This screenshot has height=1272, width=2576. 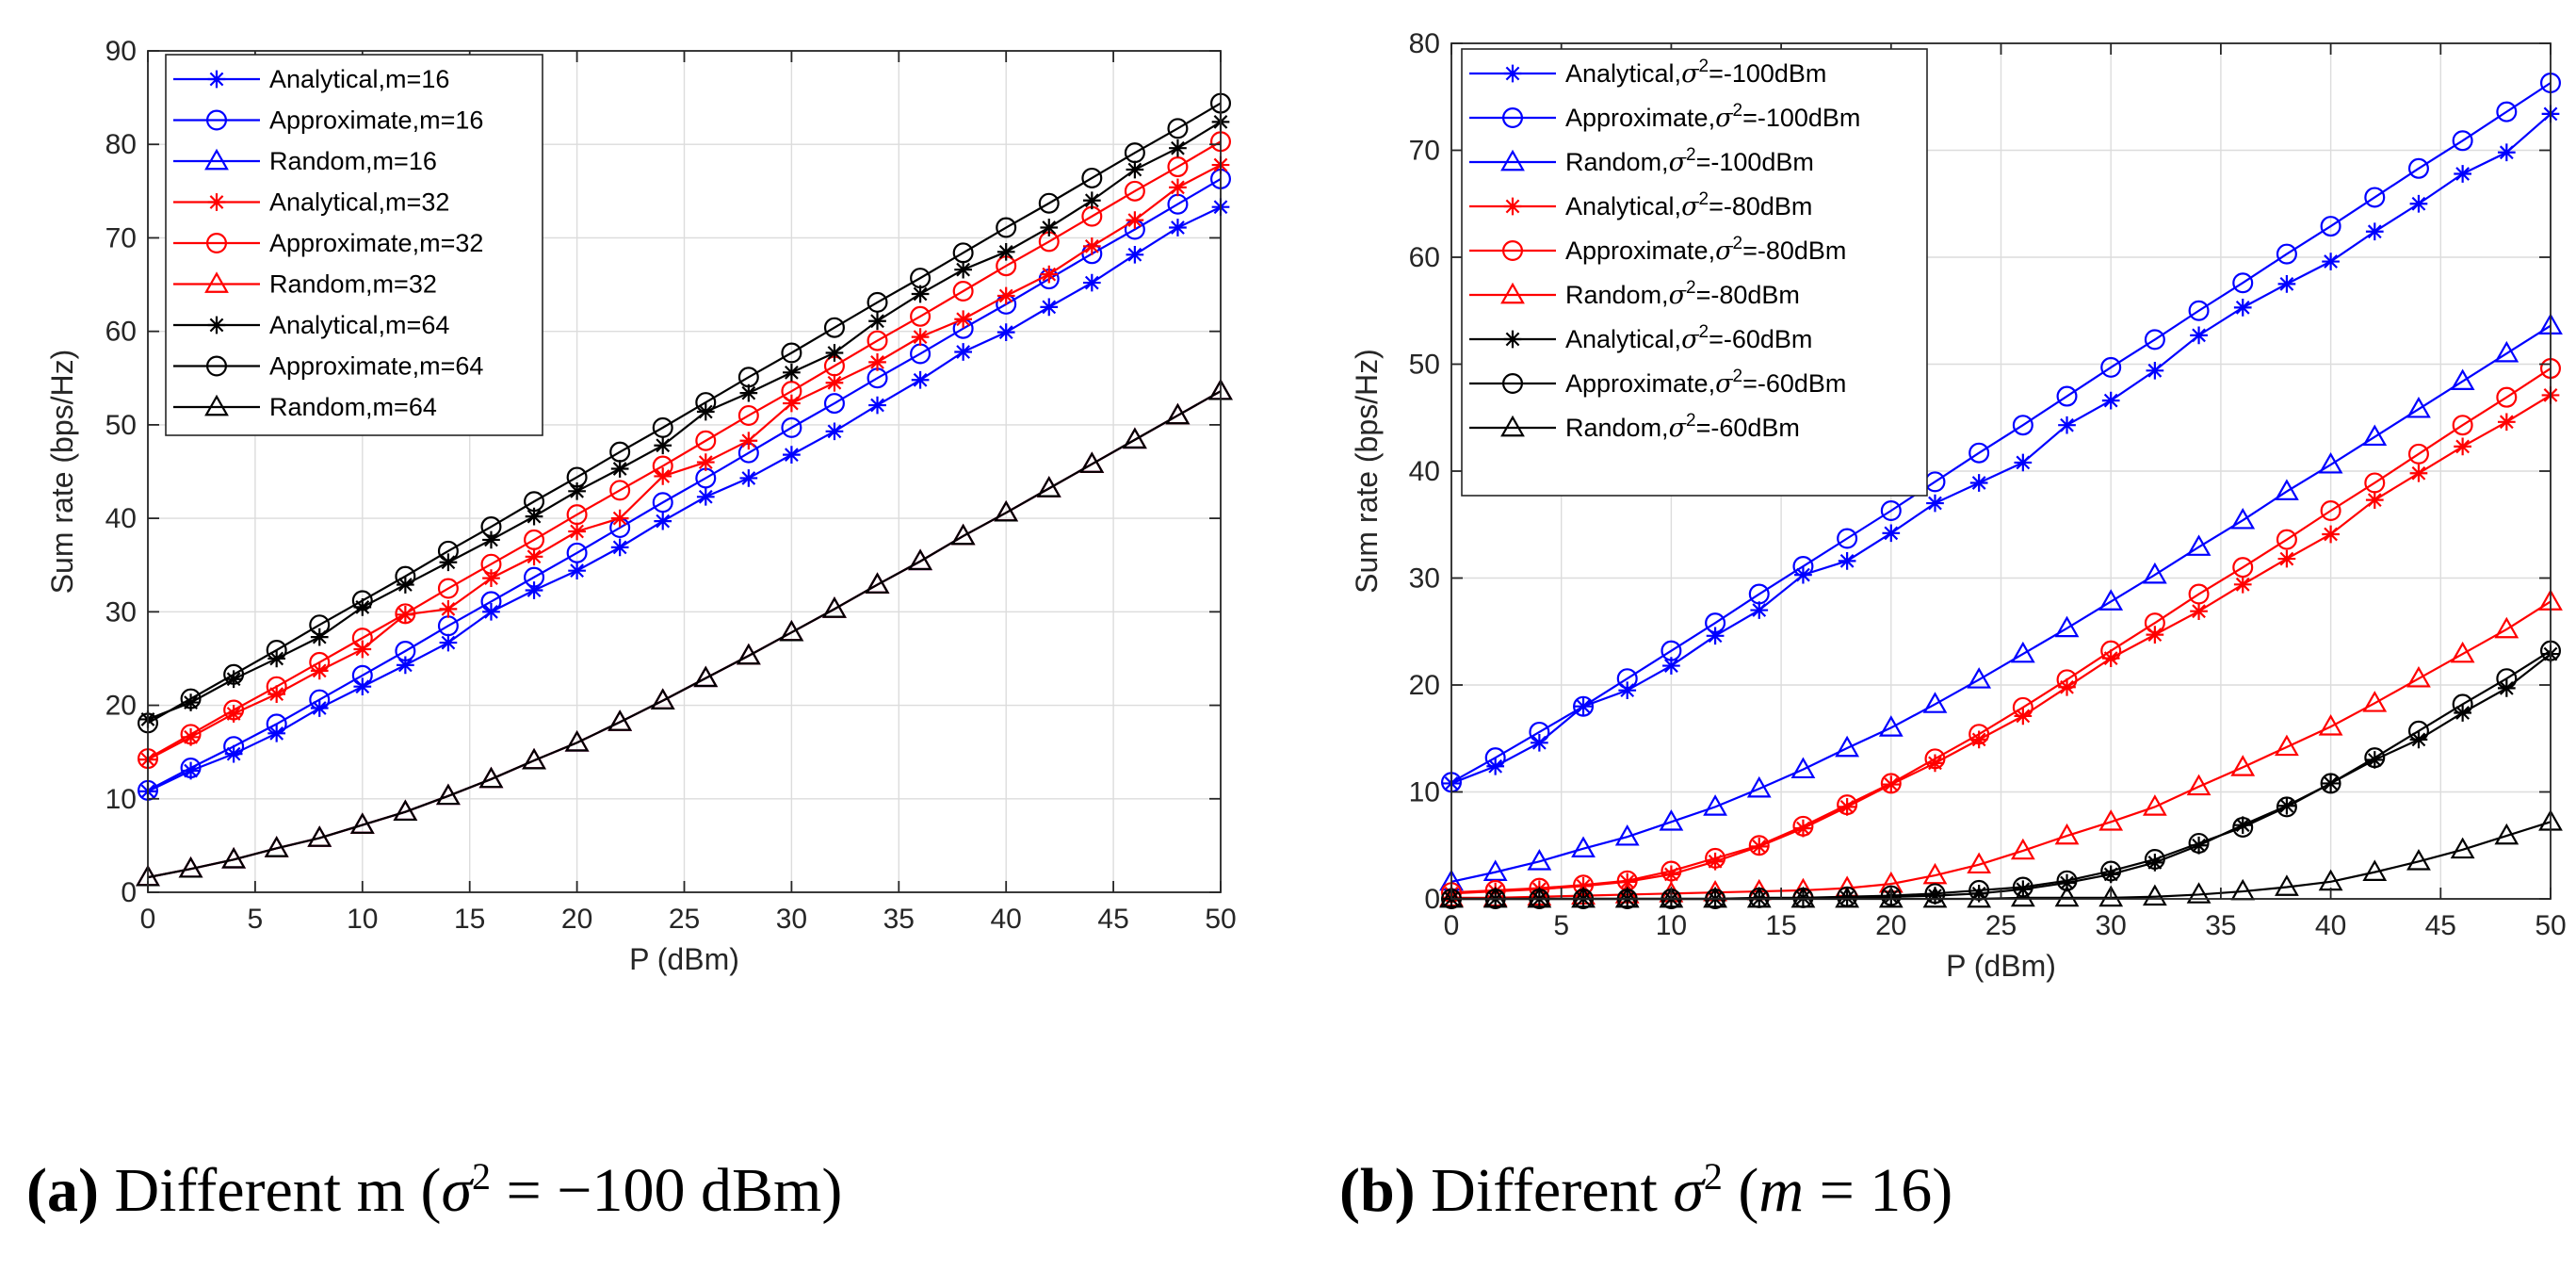 I want to click on legend-item: Random,m=32, so click(x=305, y=284).